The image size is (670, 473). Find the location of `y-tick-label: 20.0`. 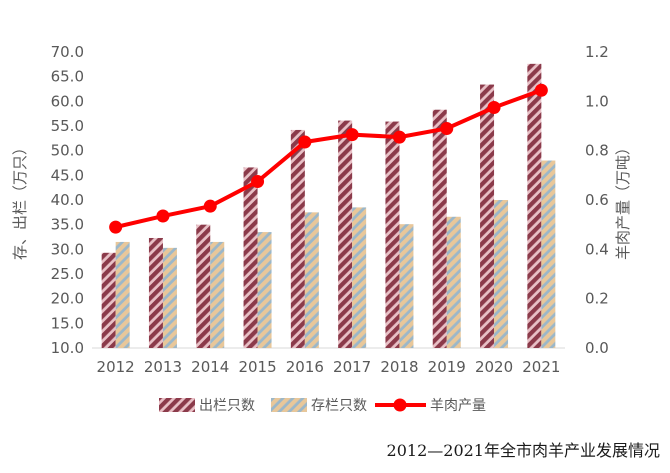

y-tick-label: 20.0 is located at coordinates (67, 299).